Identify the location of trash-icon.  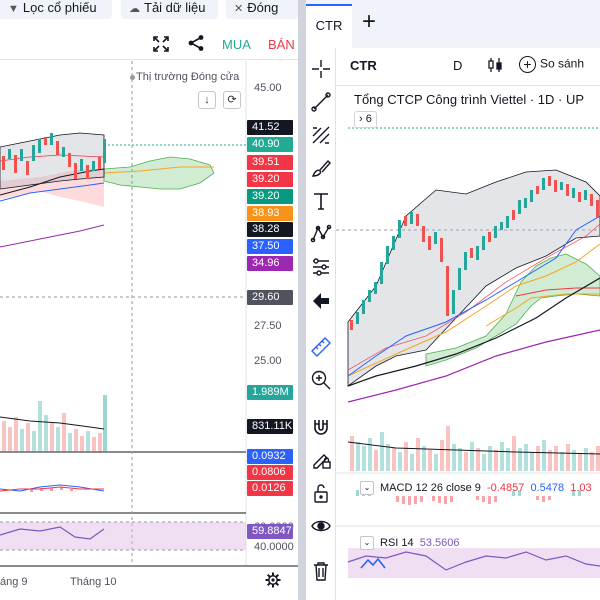
(321, 571).